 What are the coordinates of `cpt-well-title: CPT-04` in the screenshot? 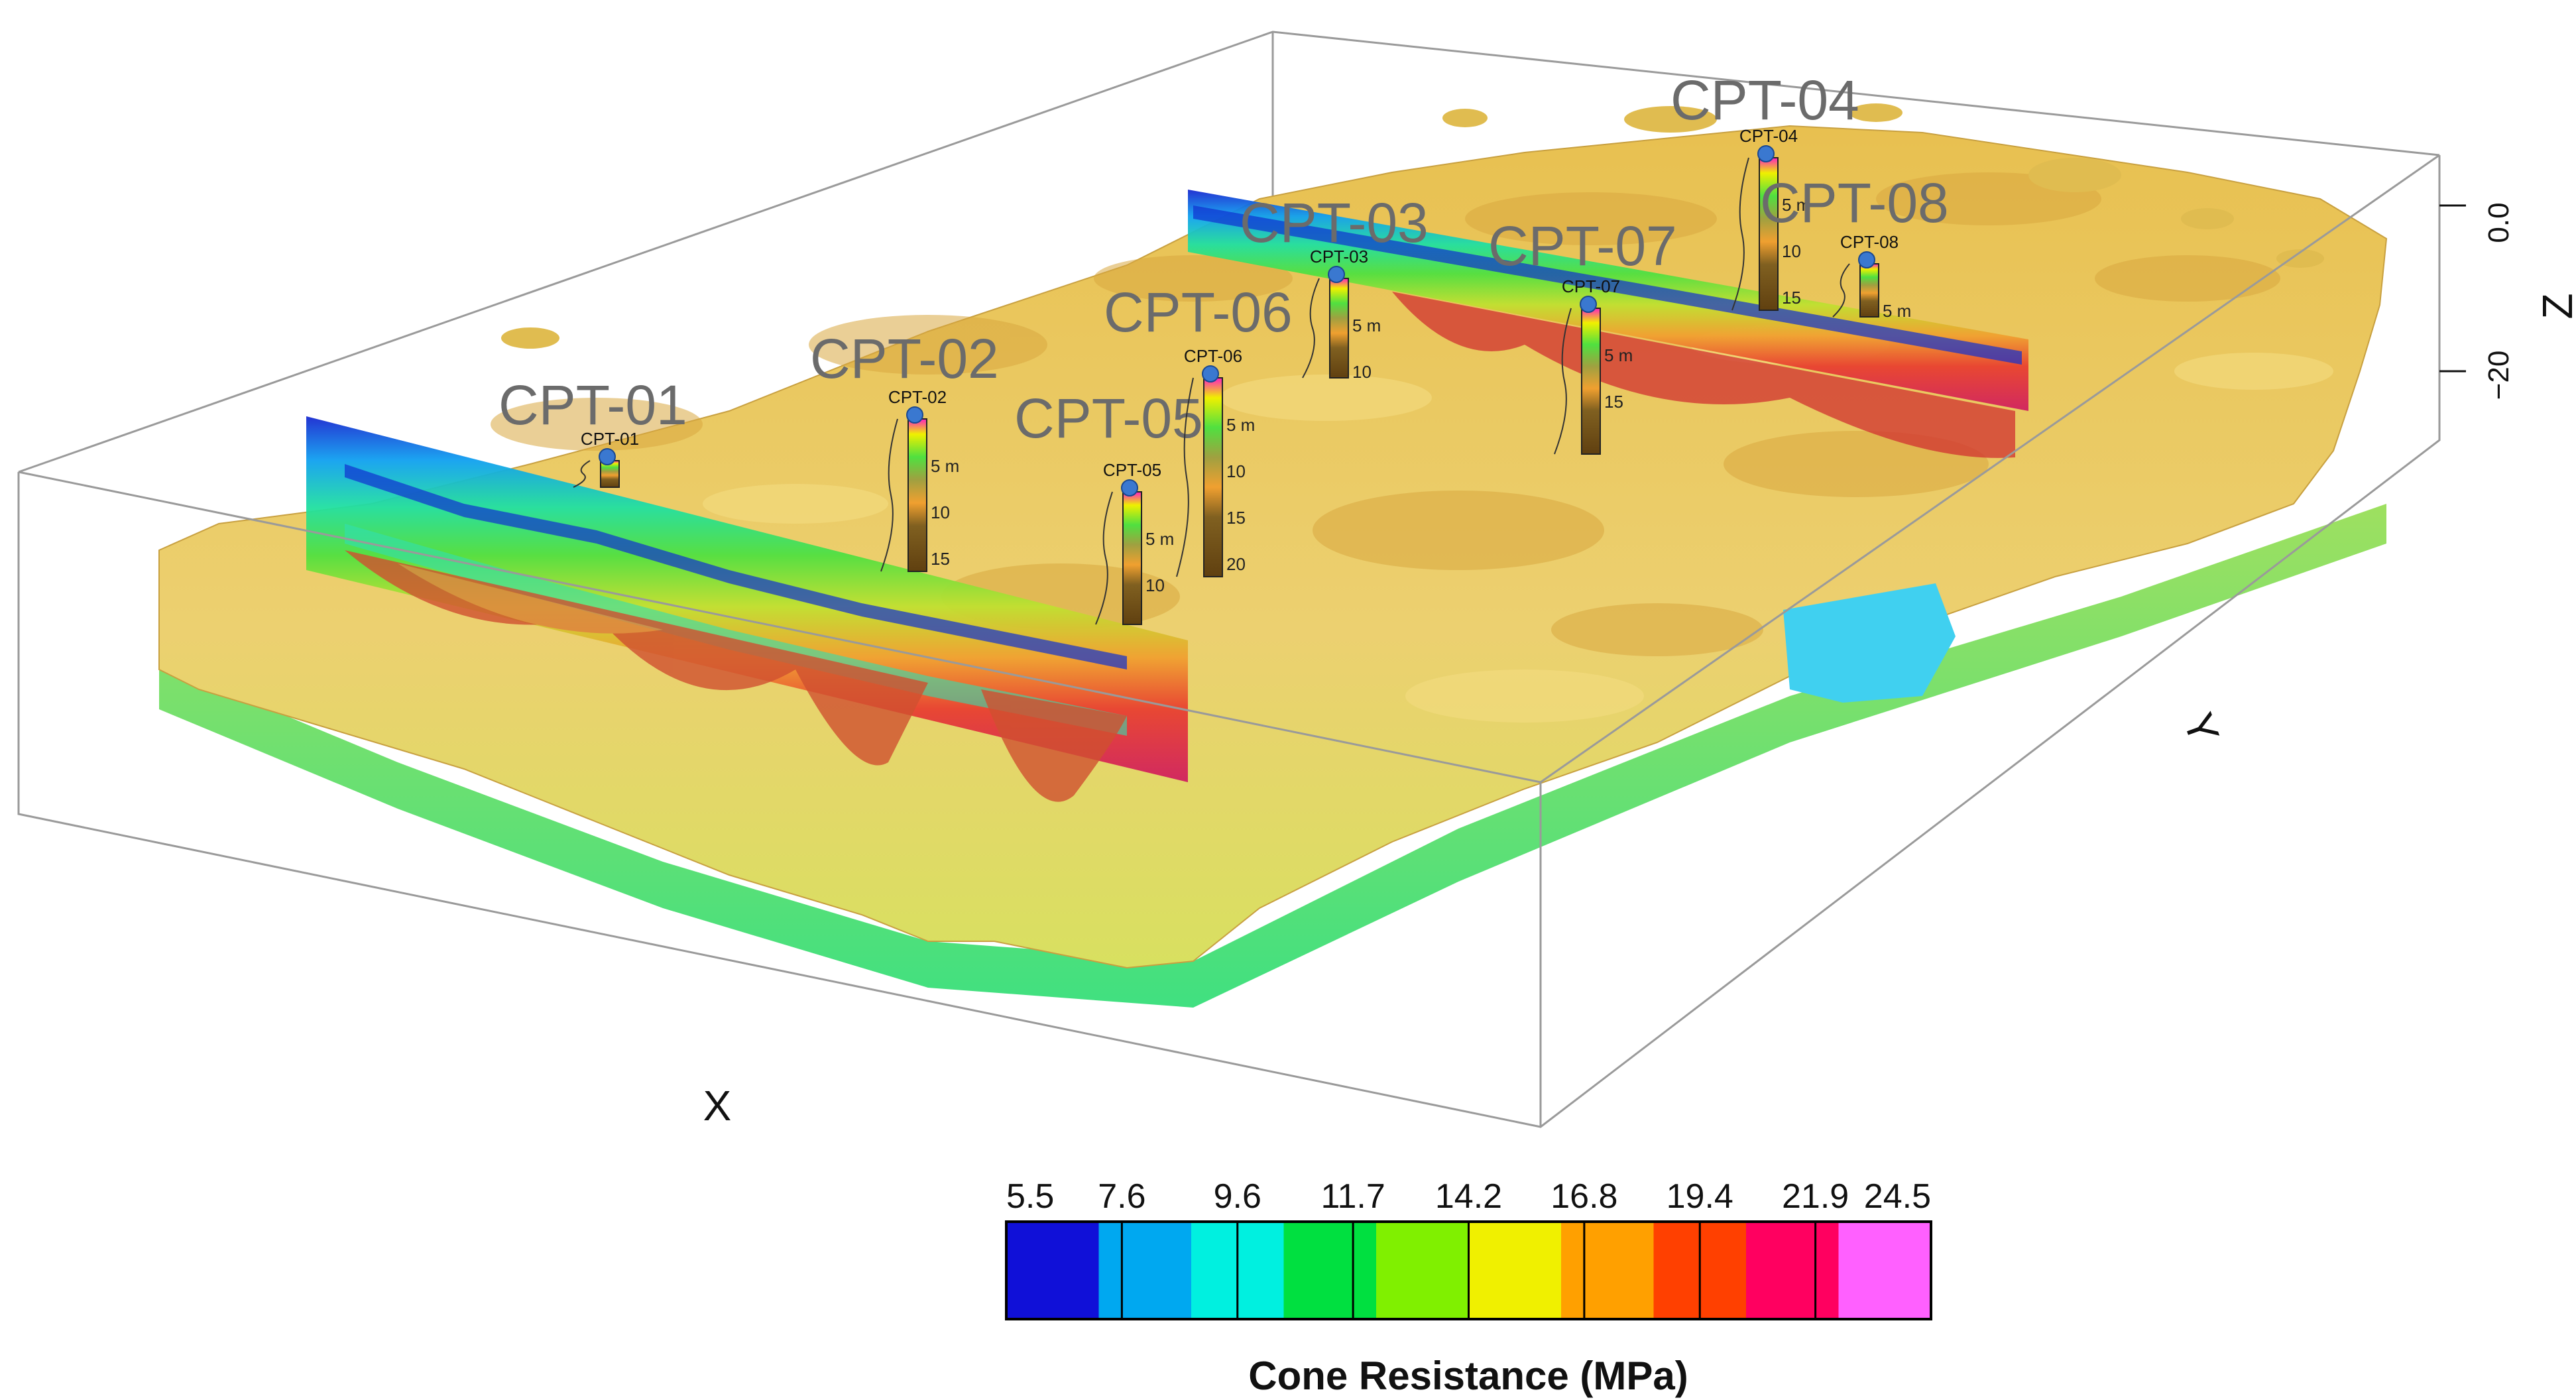 It's located at (1765, 100).